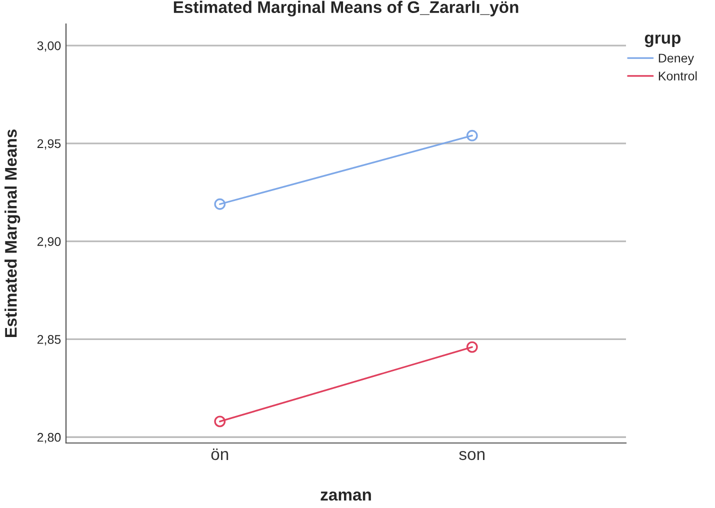 This screenshot has width=715, height=508. I want to click on y-tick-label: 2,90, so click(49, 242).